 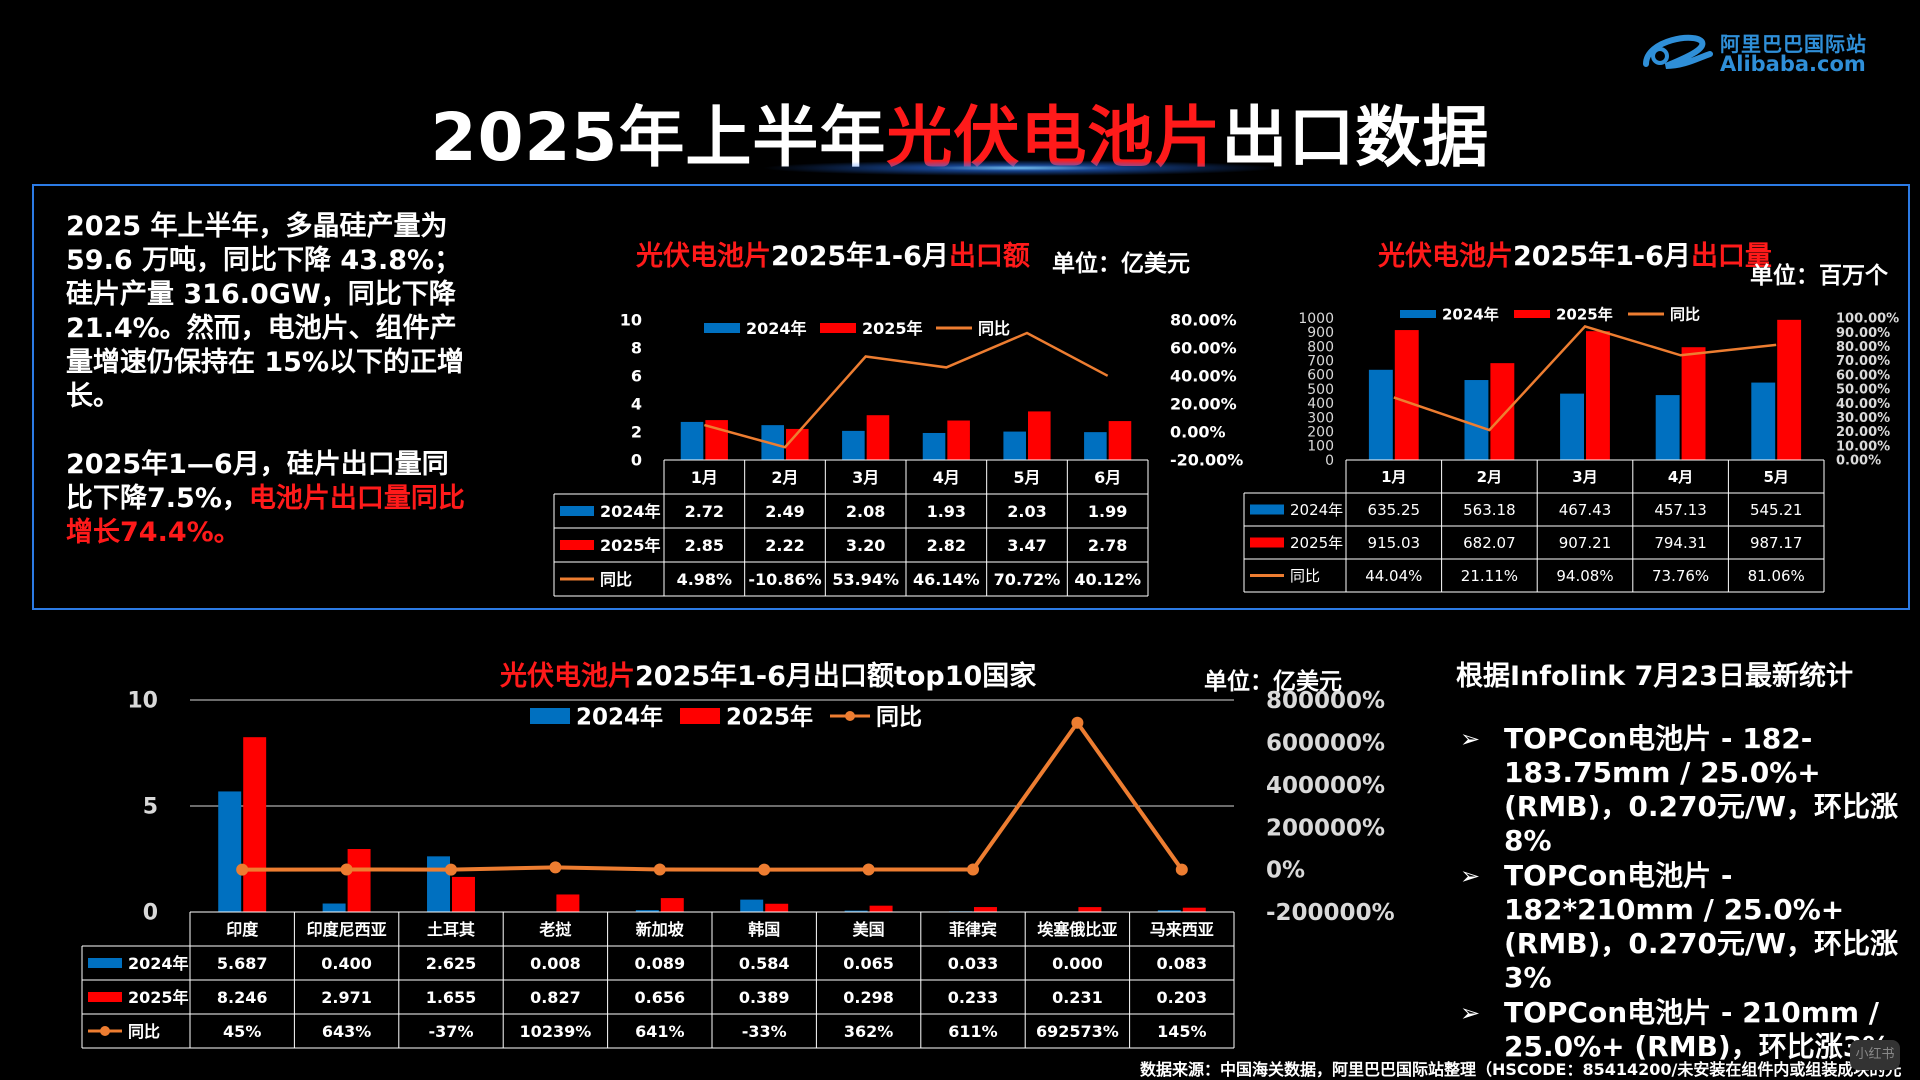 I want to click on x-category-label: 5月, so click(x=1775, y=477).